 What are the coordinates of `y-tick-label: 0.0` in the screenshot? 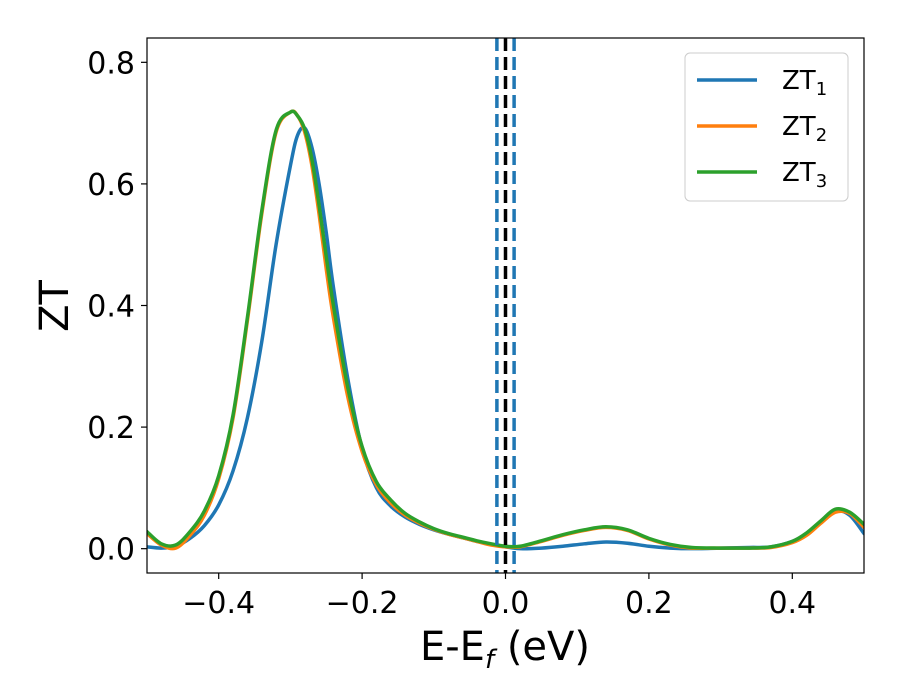 It's located at (111, 550).